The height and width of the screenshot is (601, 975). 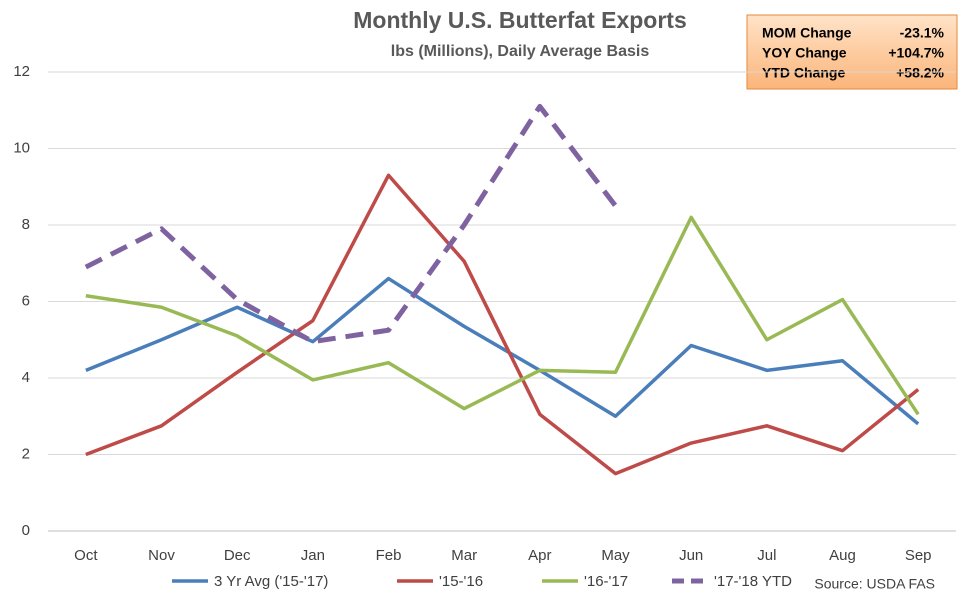 I want to click on x-tick-label: Mar, so click(x=464, y=555).